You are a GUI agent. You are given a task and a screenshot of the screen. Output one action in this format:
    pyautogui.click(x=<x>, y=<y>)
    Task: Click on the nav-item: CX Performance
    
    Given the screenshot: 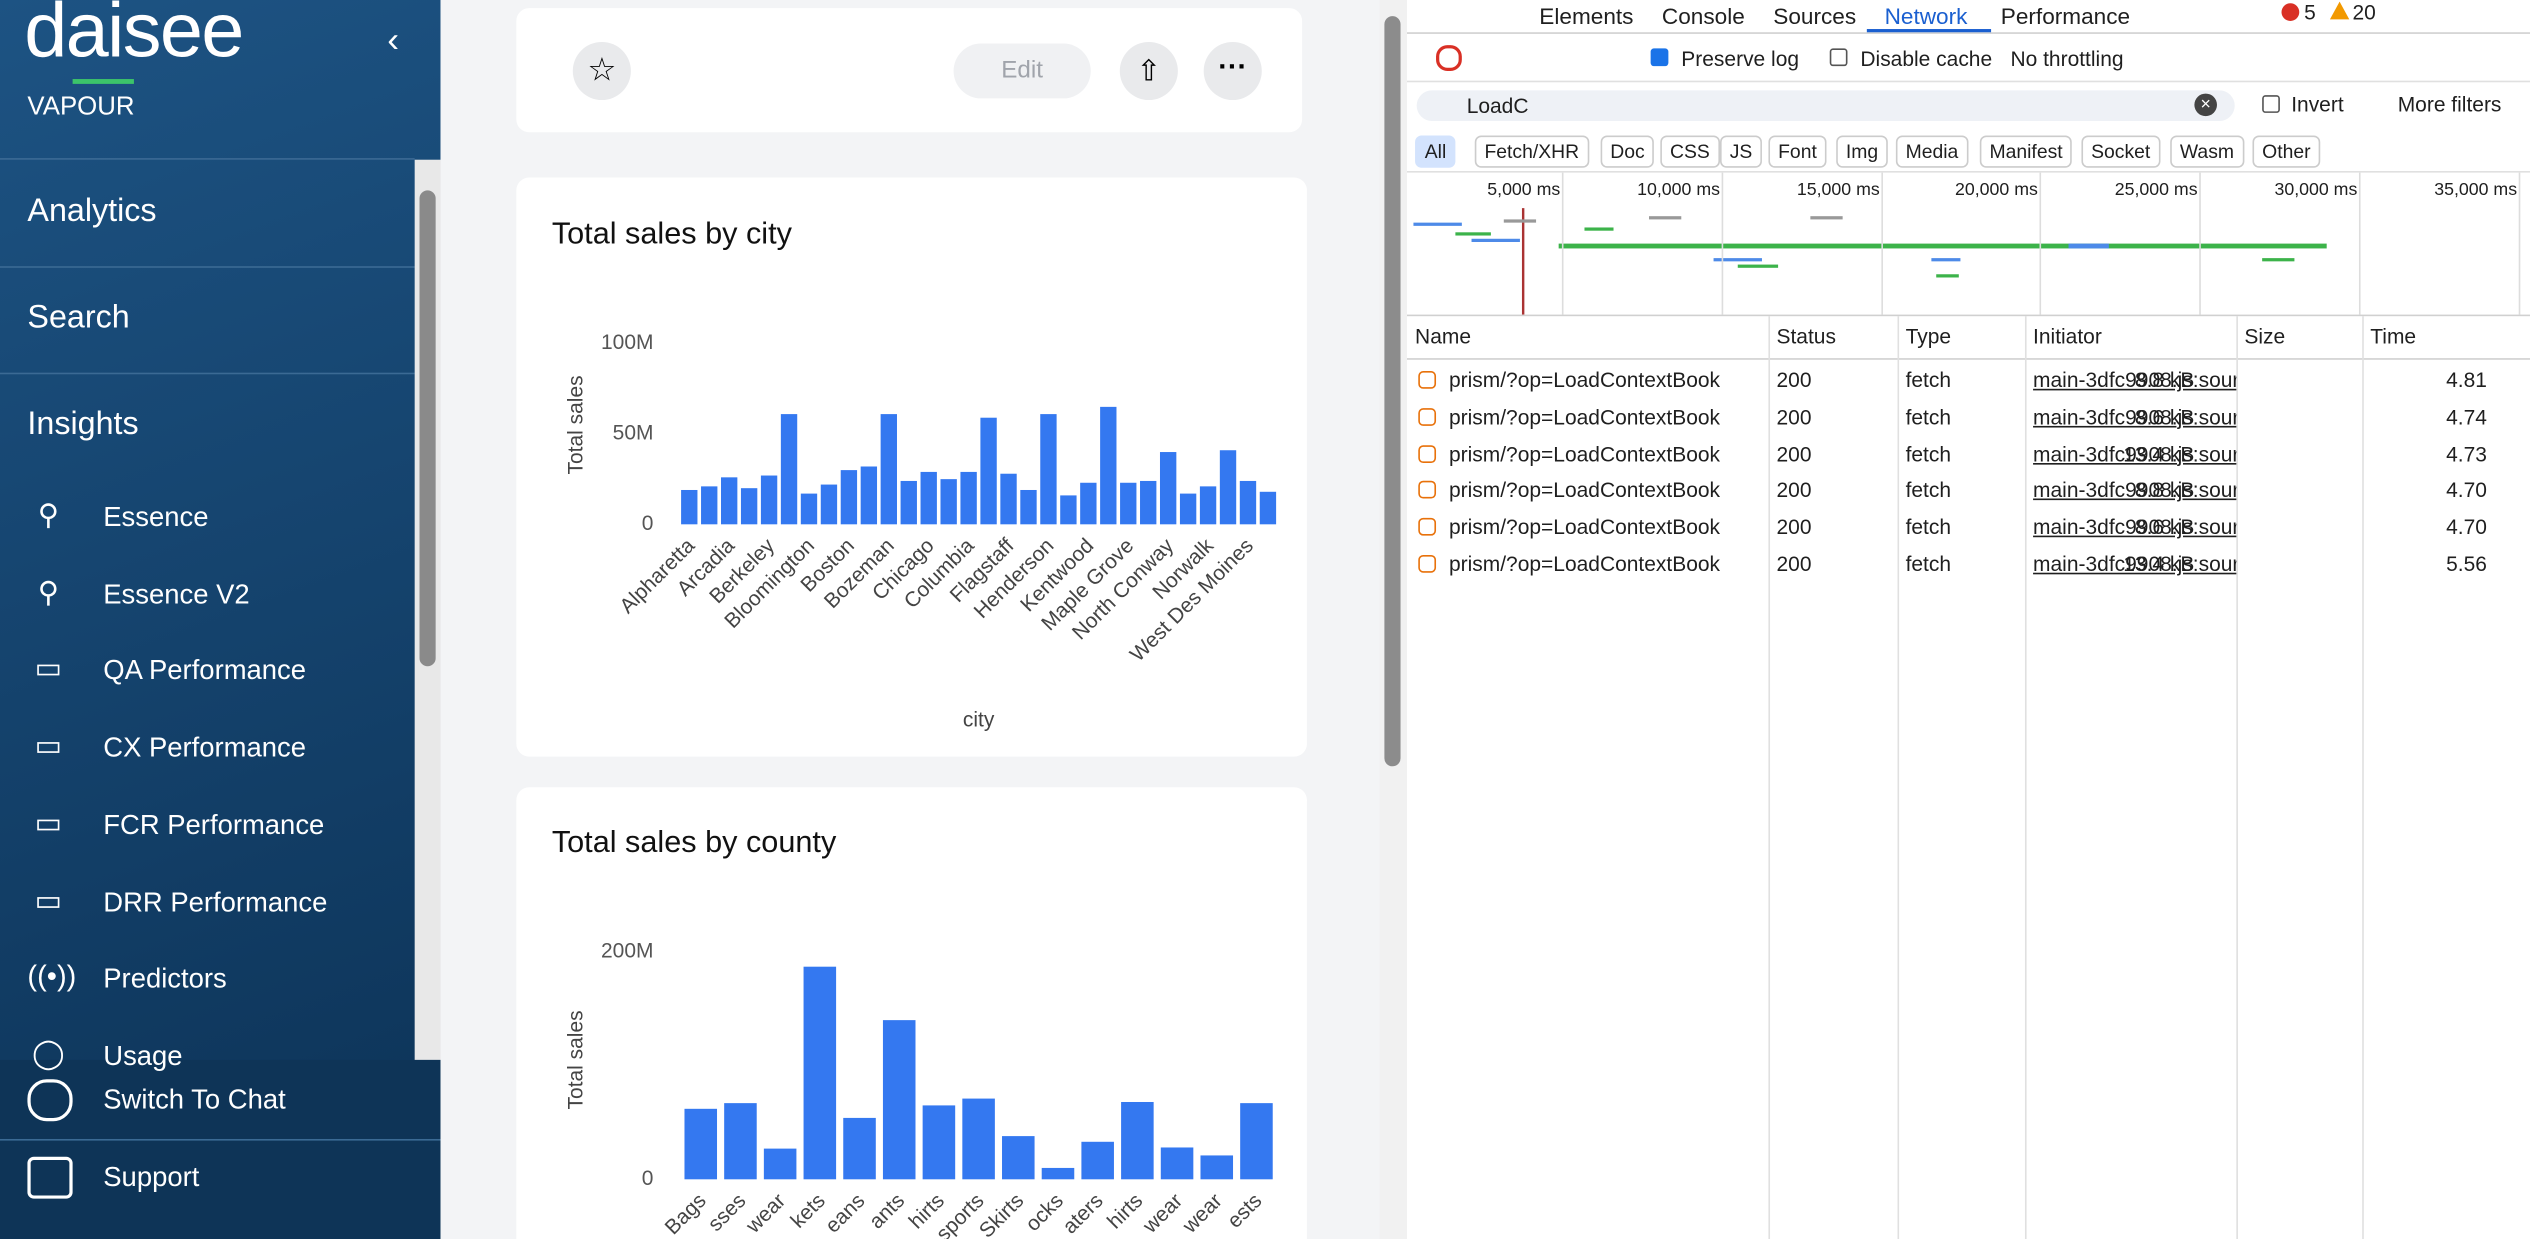 What is the action you would take?
    pyautogui.click(x=205, y=748)
    